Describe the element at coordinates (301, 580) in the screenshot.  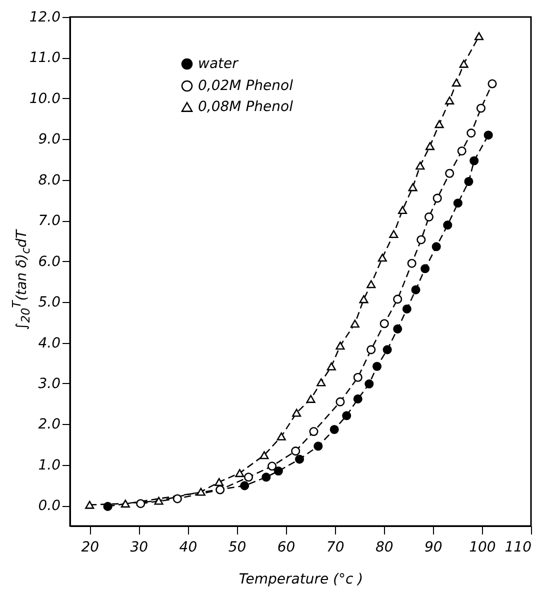
I see `x-axis-title: Temperature (°c )` at that location.